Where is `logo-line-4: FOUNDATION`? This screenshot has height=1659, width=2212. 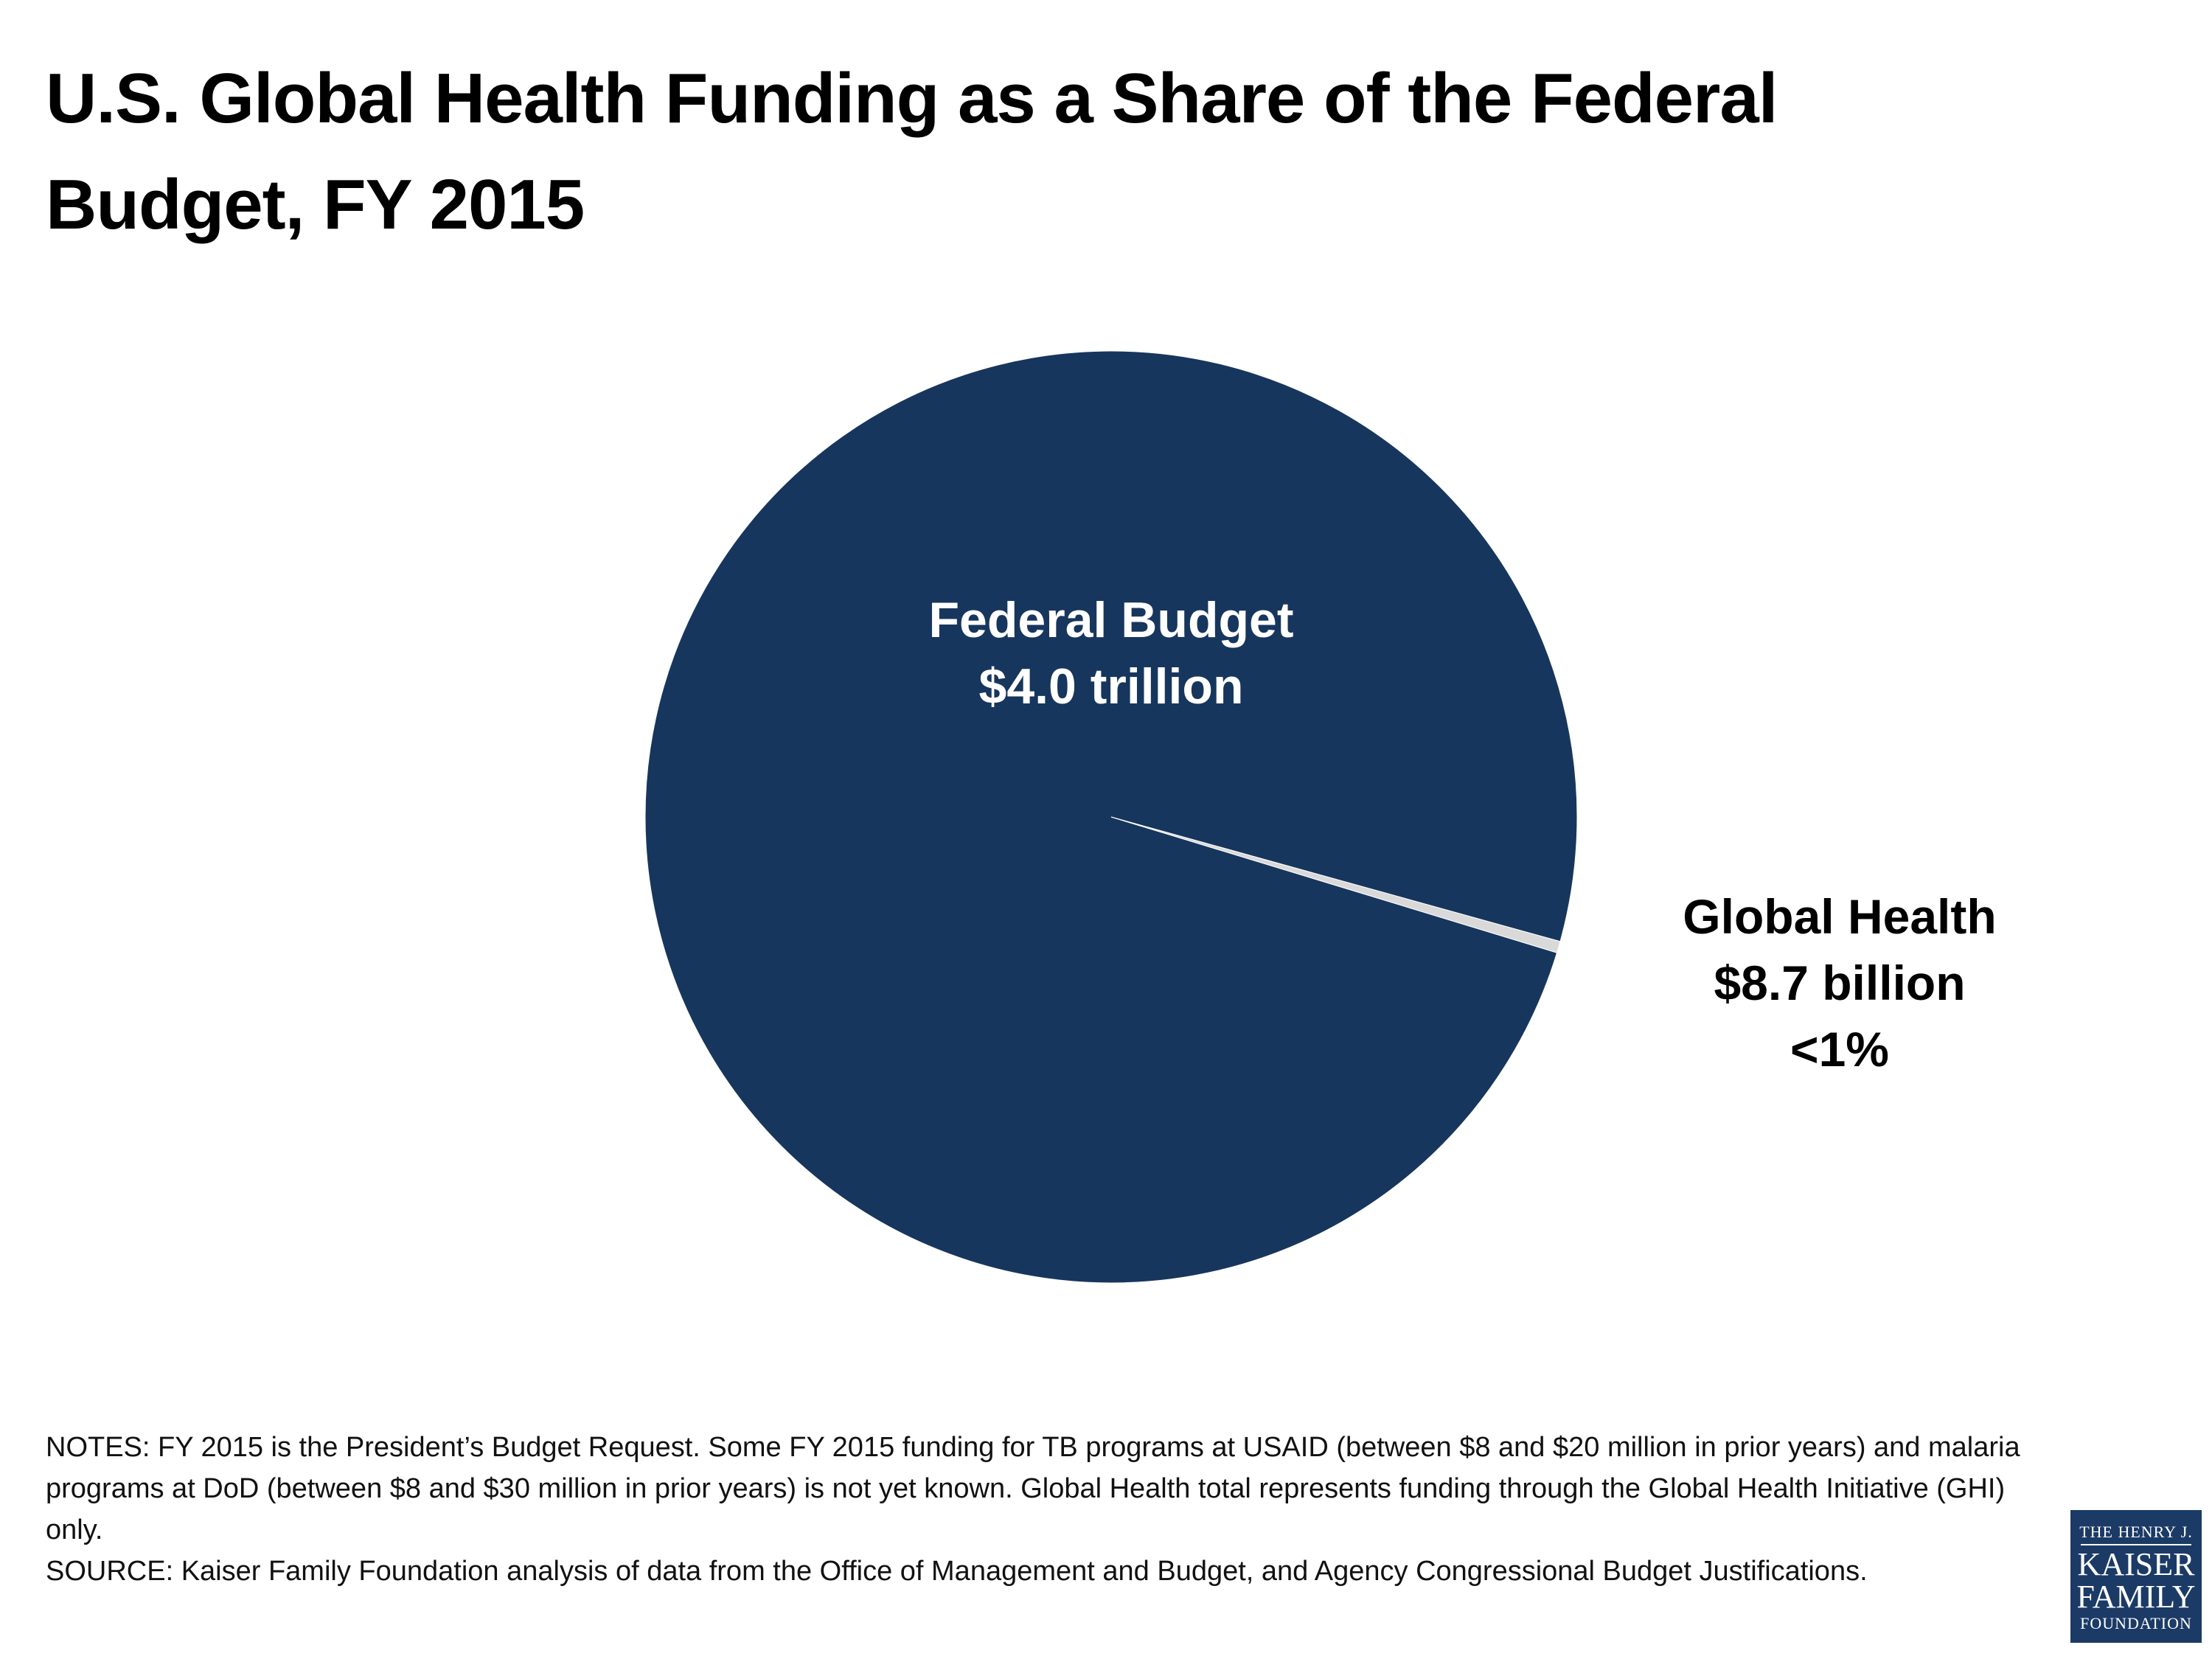 logo-line-4: FOUNDATION is located at coordinates (2136, 1623).